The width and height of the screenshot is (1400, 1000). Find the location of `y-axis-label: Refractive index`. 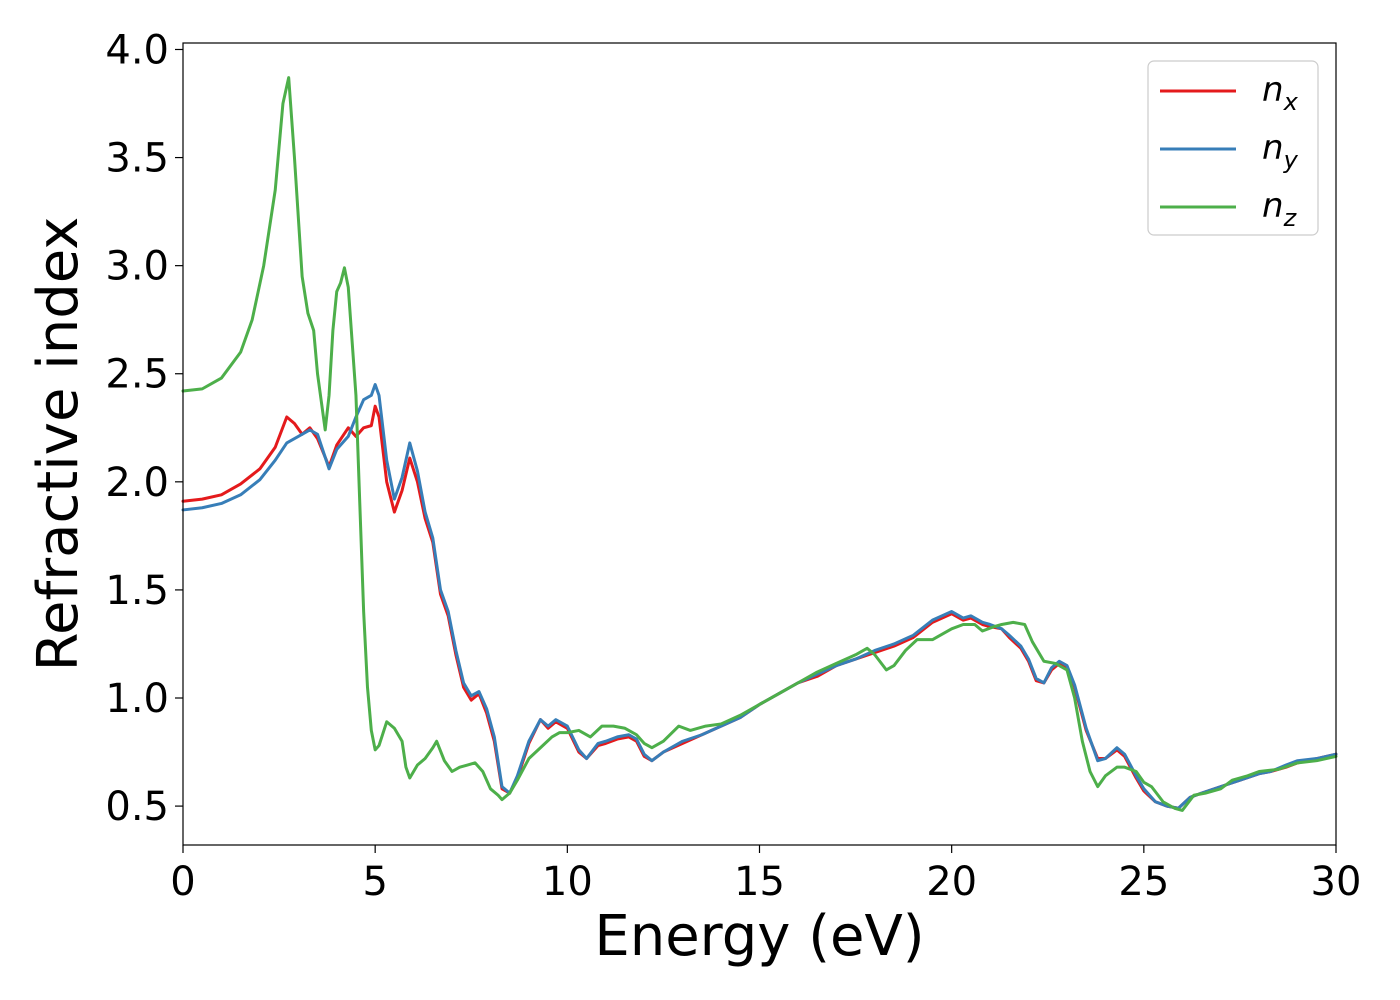

y-axis-label: Refractive index is located at coordinates (58, 444).